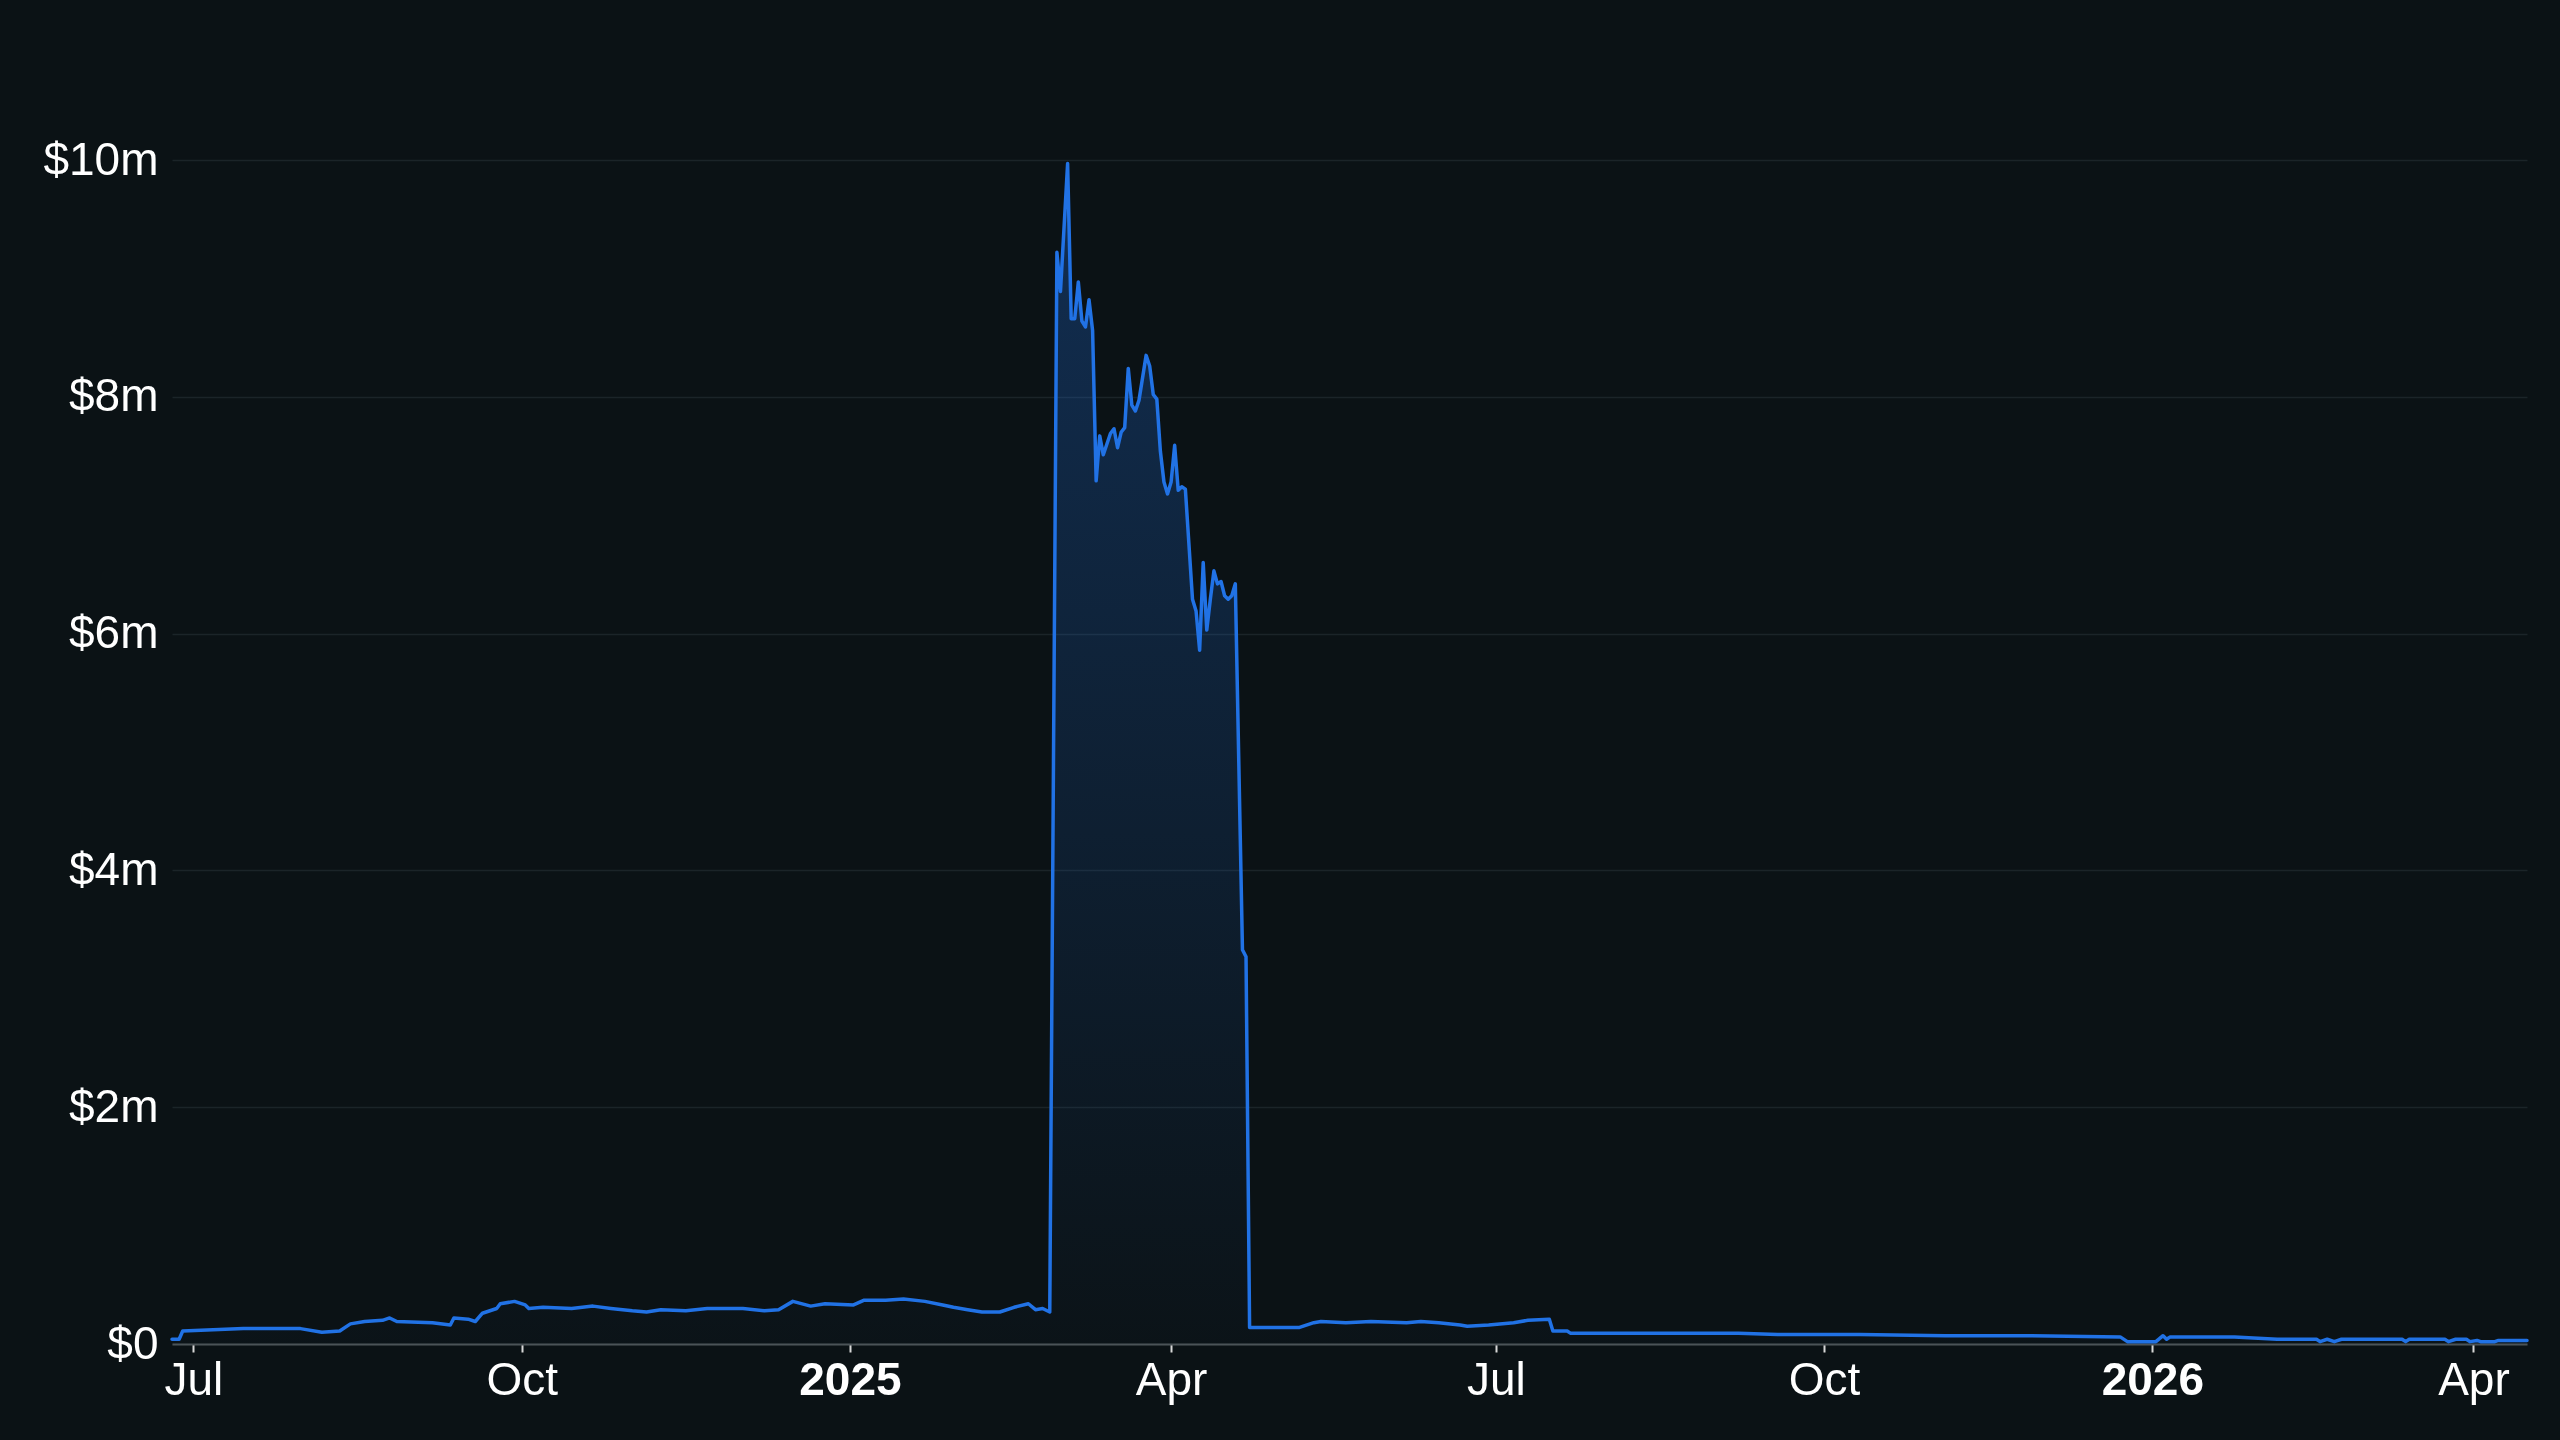 The image size is (2560, 1440). Describe the element at coordinates (850, 1378) in the screenshot. I see `x-tick-label: 2025` at that location.